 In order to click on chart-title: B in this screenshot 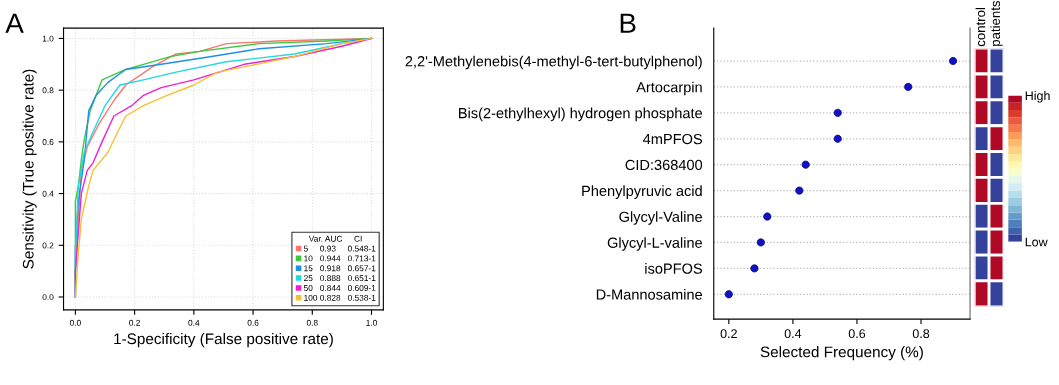, I will do `click(628, 23)`.